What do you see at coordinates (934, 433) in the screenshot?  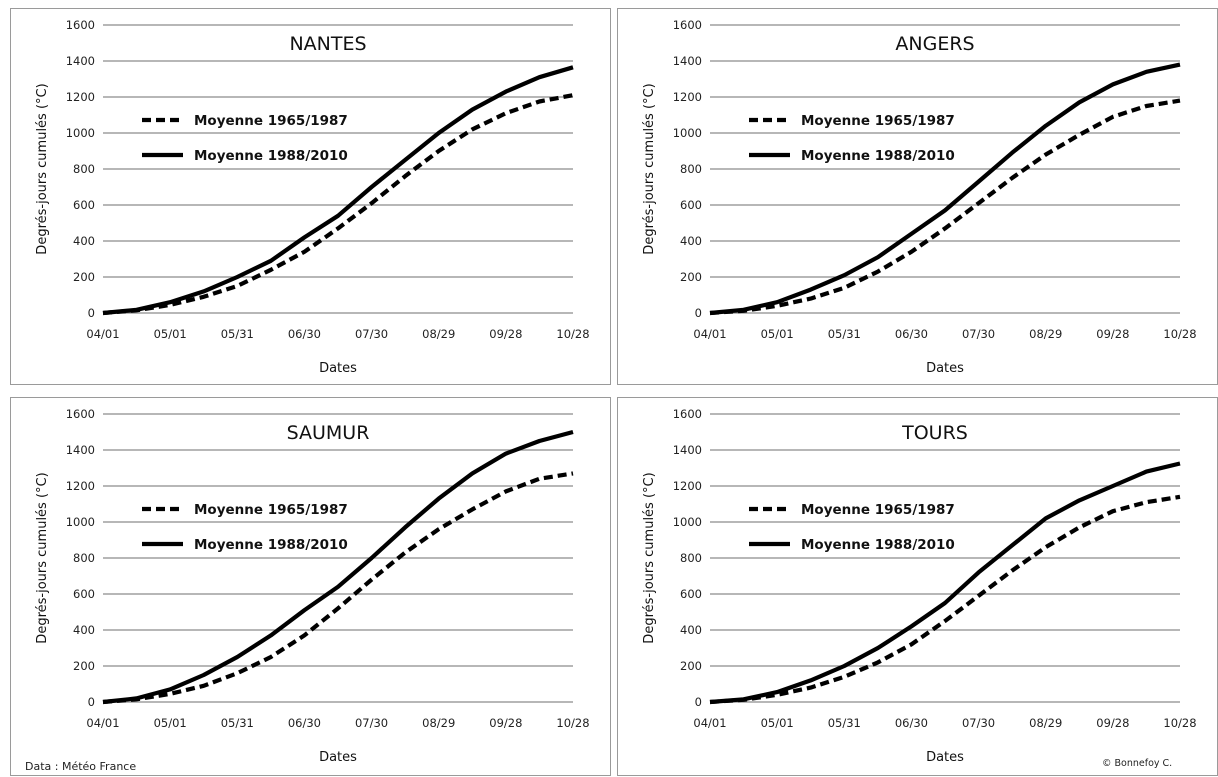 I see `chart-title-tours: TOURS` at bounding box center [934, 433].